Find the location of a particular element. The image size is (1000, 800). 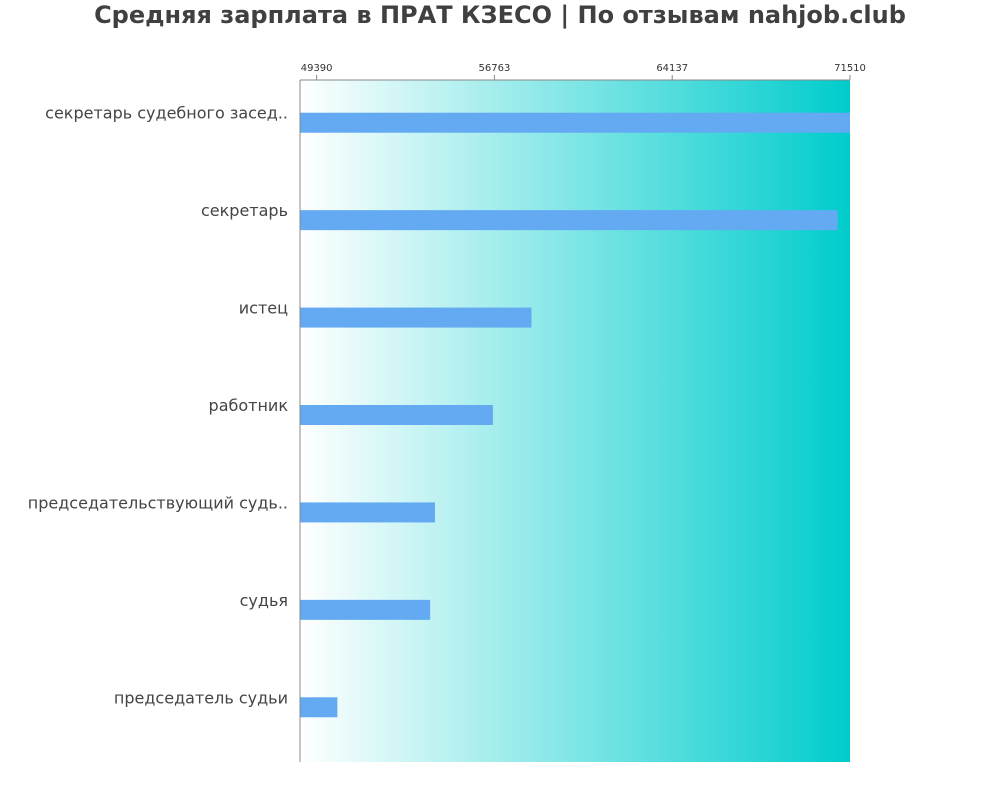

x-axis-ticks: 49390 56763 64137 71510 is located at coordinates (583, 71).